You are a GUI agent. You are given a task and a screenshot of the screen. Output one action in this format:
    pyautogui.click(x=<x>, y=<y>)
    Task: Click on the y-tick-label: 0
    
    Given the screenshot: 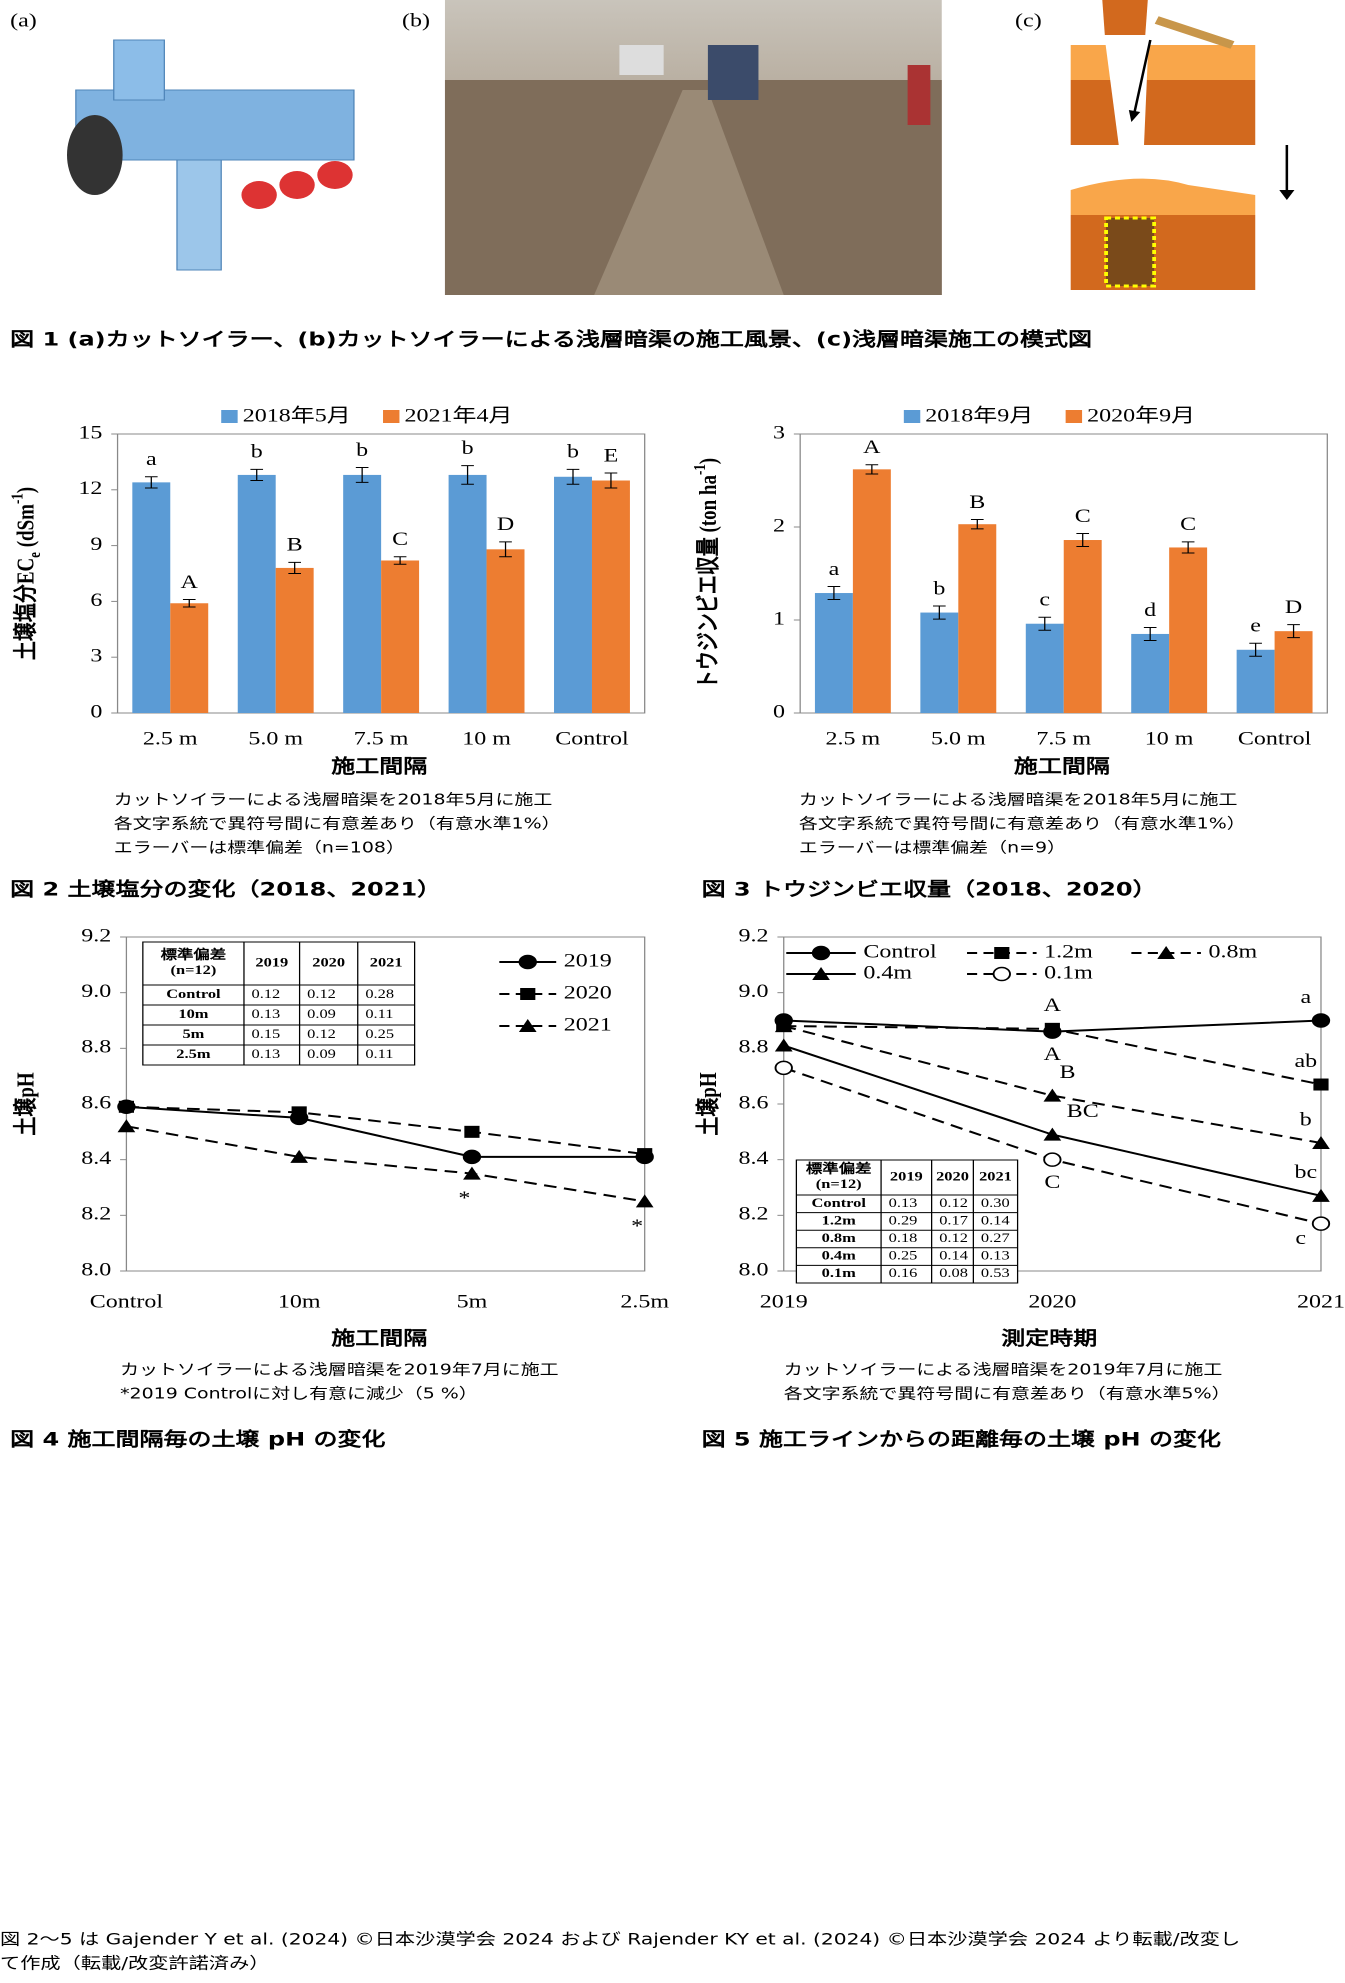 What is the action you would take?
    pyautogui.click(x=96, y=711)
    